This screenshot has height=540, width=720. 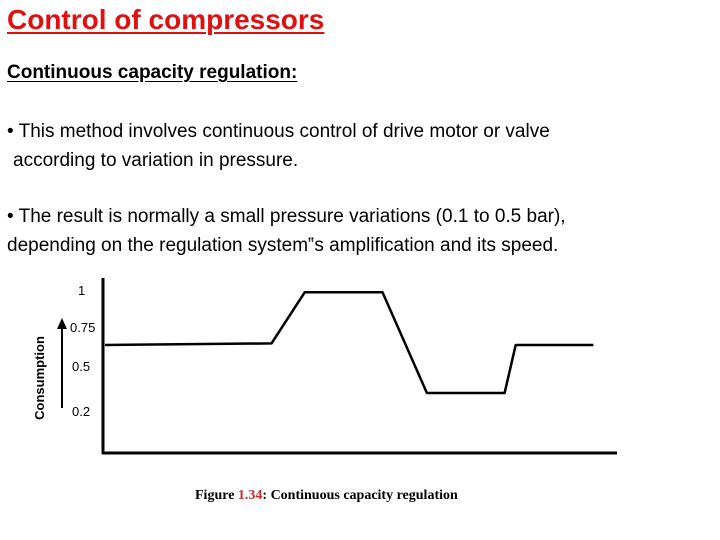 I want to click on figure-caption-number: 1.34, so click(x=250, y=495).